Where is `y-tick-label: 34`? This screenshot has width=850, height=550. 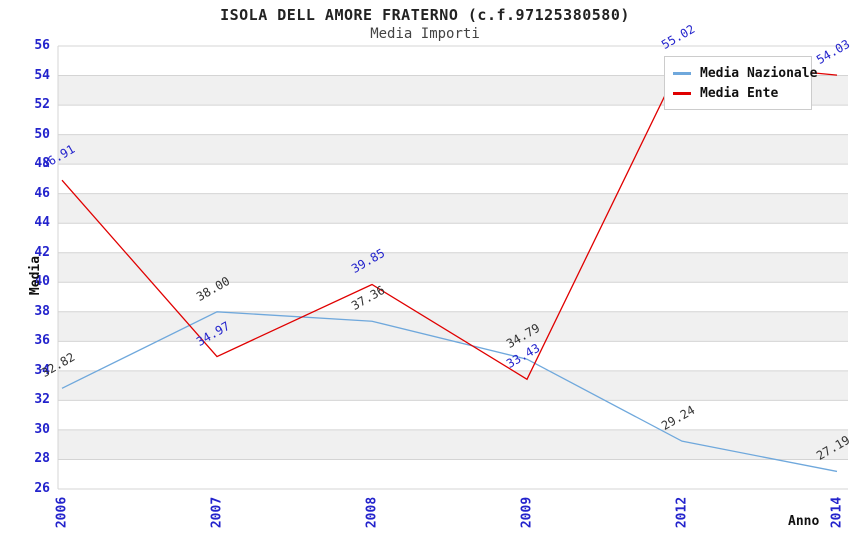
y-tick-label: 34 is located at coordinates (42, 370).